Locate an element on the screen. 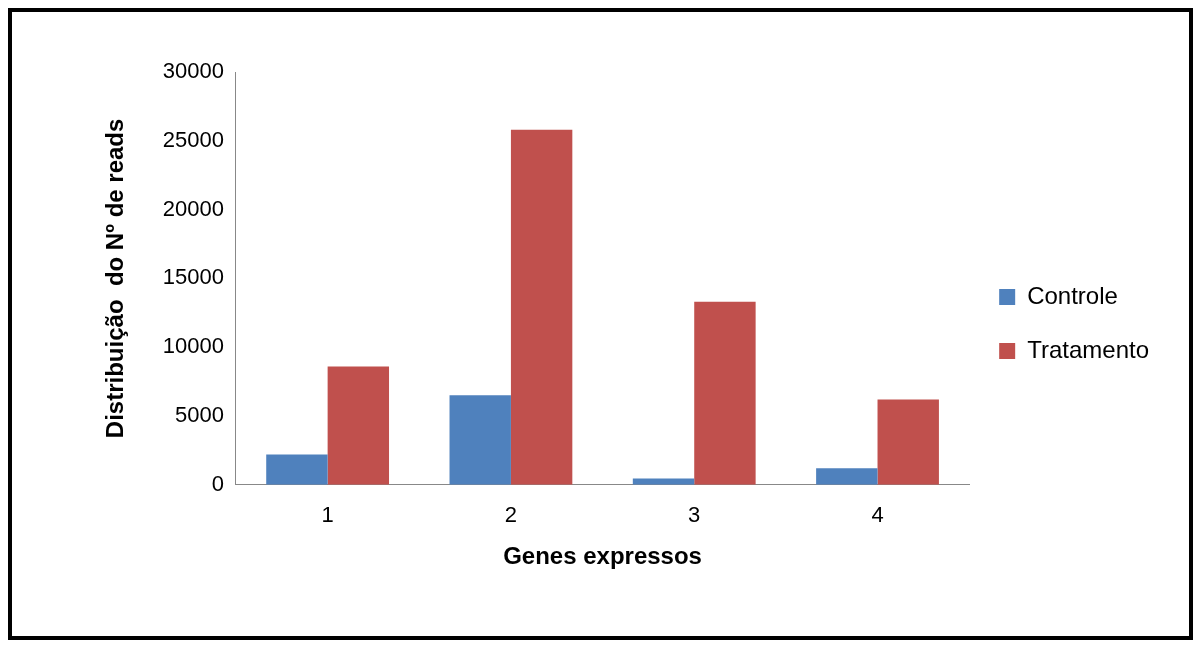 The height and width of the screenshot is (648, 1201). legend-label: Controle is located at coordinates (1072, 295).